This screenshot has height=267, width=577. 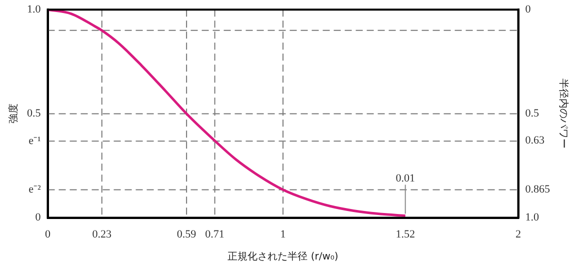 What do you see at coordinates (405, 234) in the screenshot?
I see `x-tick-label: 1.52` at bounding box center [405, 234].